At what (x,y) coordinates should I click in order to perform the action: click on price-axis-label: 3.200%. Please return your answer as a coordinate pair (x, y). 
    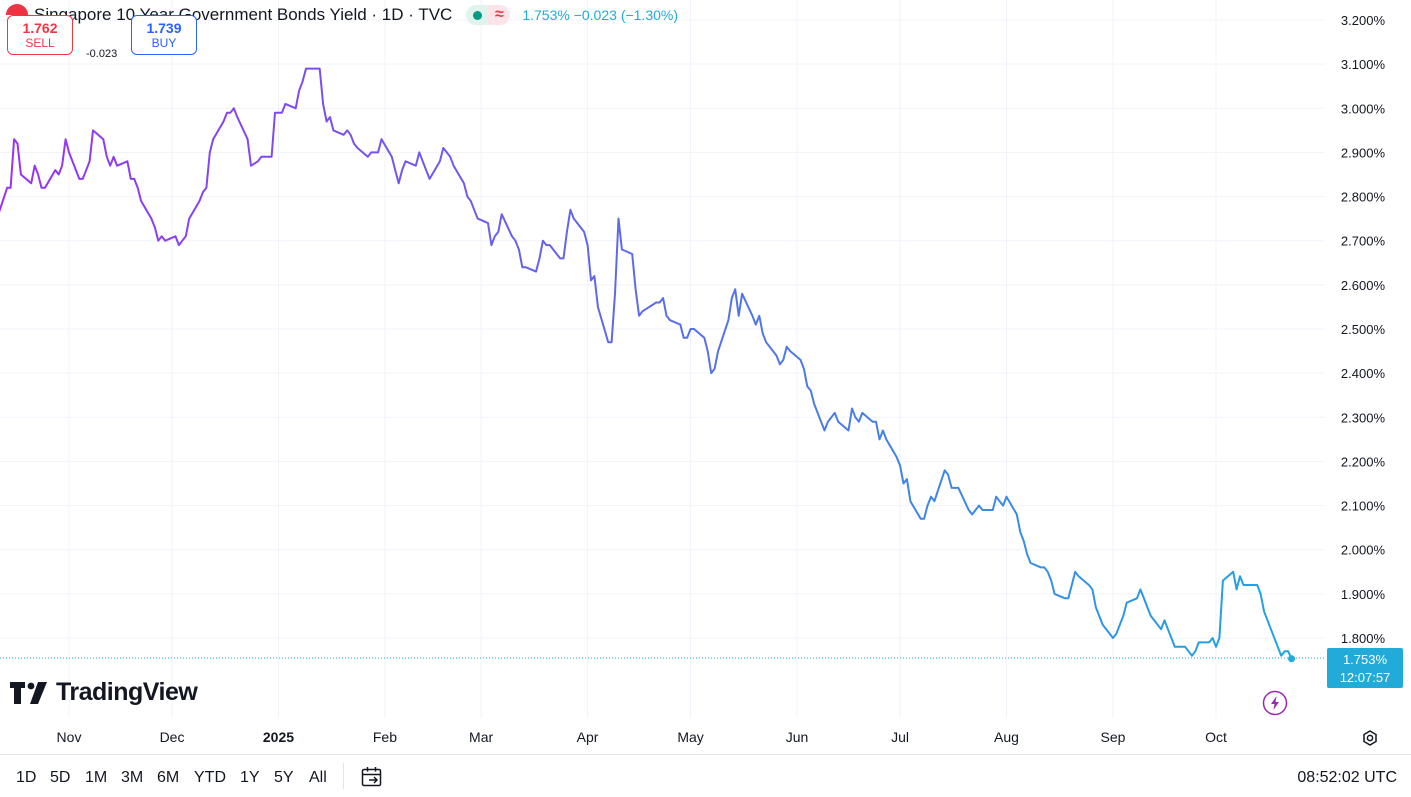
    Looking at the image, I should click on (1363, 20).